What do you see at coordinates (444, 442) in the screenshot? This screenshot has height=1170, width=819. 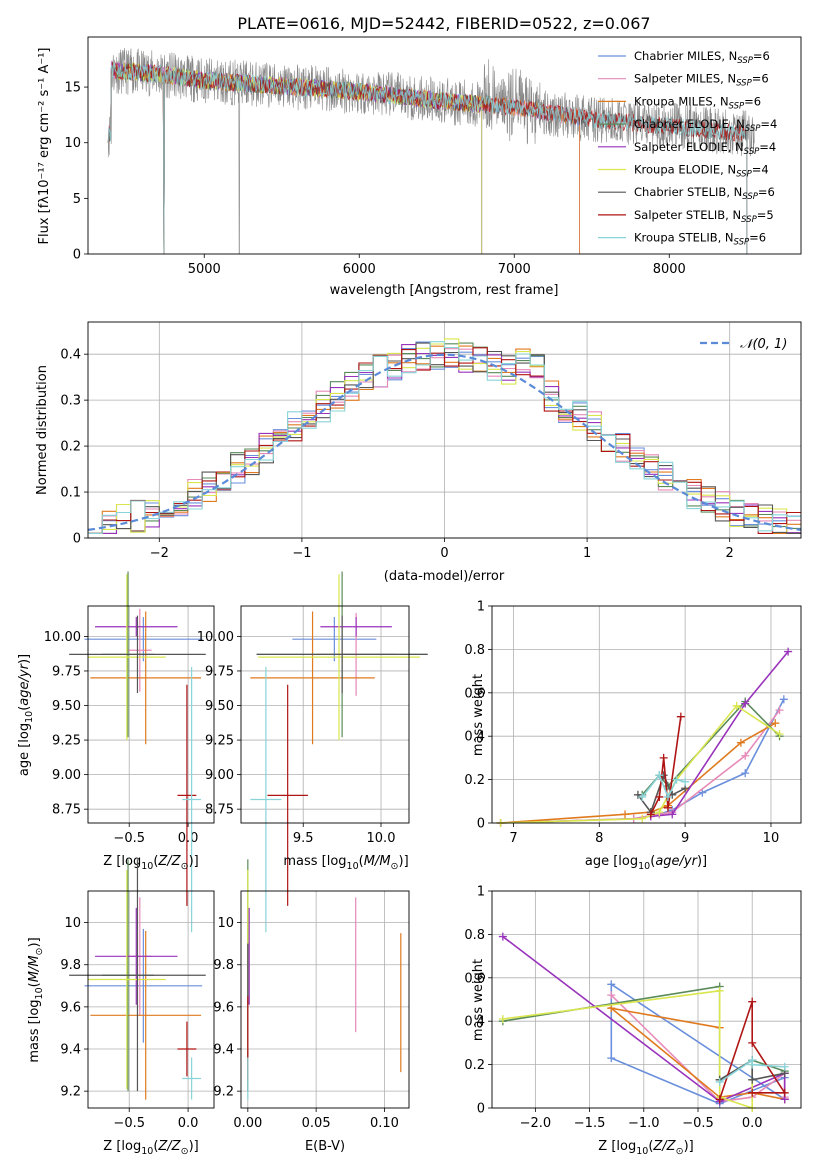 I see `gaussian-curve` at bounding box center [444, 442].